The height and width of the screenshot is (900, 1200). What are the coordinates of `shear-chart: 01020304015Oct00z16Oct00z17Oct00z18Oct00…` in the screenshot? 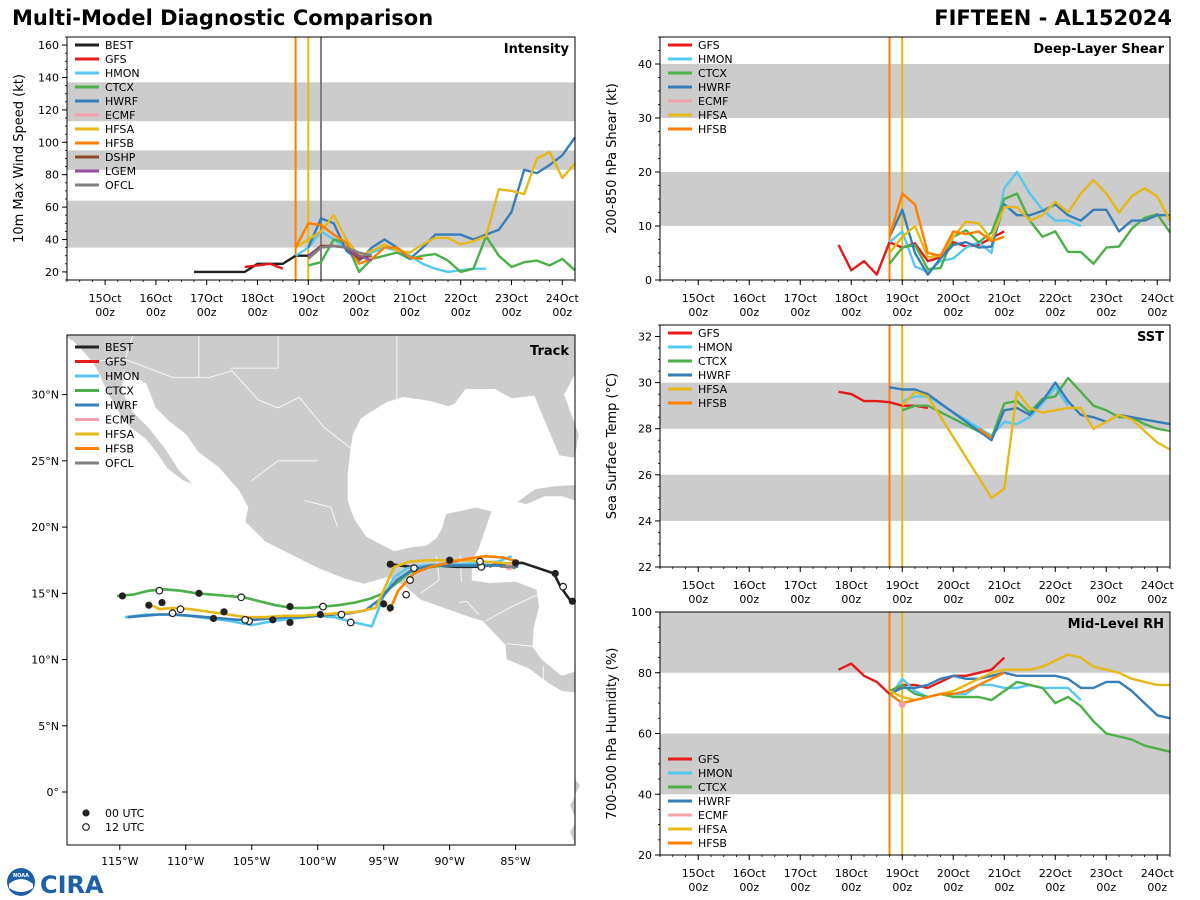 It's located at (889, 177).